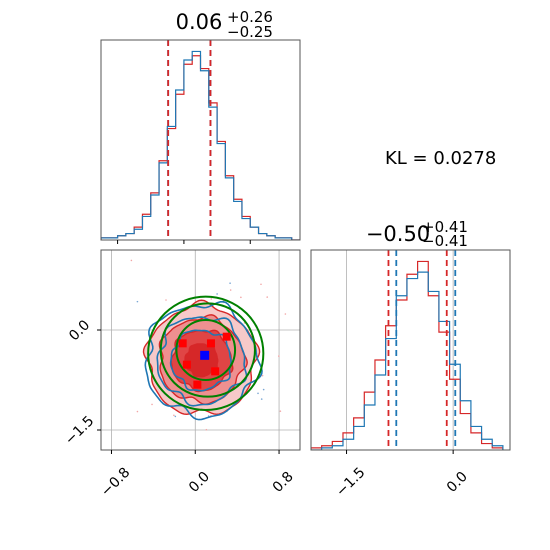 The image size is (550, 550). I want to click on contour-body, so click(232, 338).